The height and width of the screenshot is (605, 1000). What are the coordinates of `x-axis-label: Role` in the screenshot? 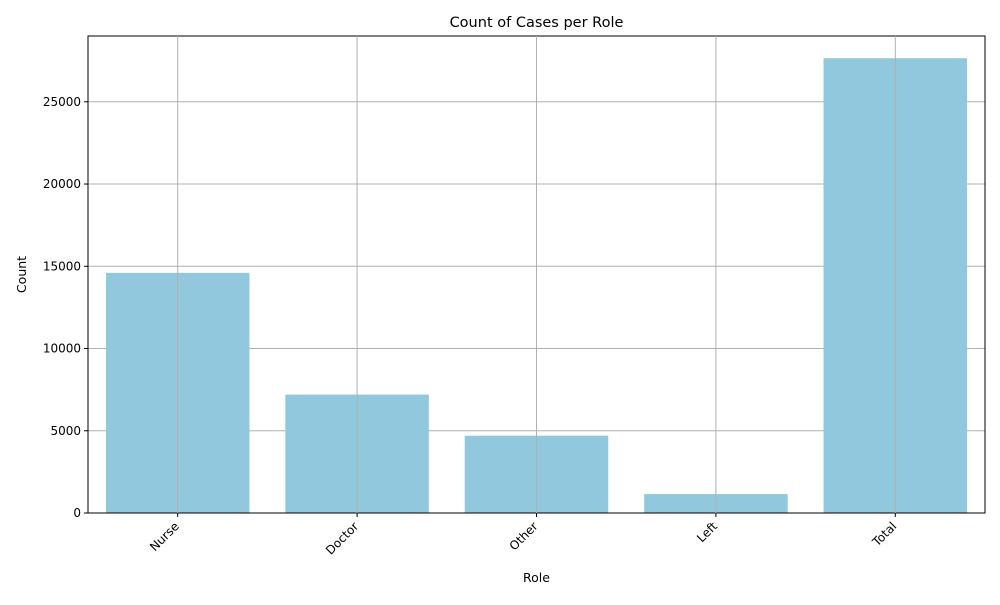 It's located at (536, 577).